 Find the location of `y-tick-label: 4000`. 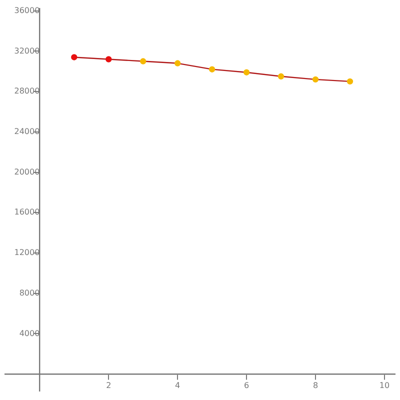

y-tick-label: 4000 is located at coordinates (29, 333).